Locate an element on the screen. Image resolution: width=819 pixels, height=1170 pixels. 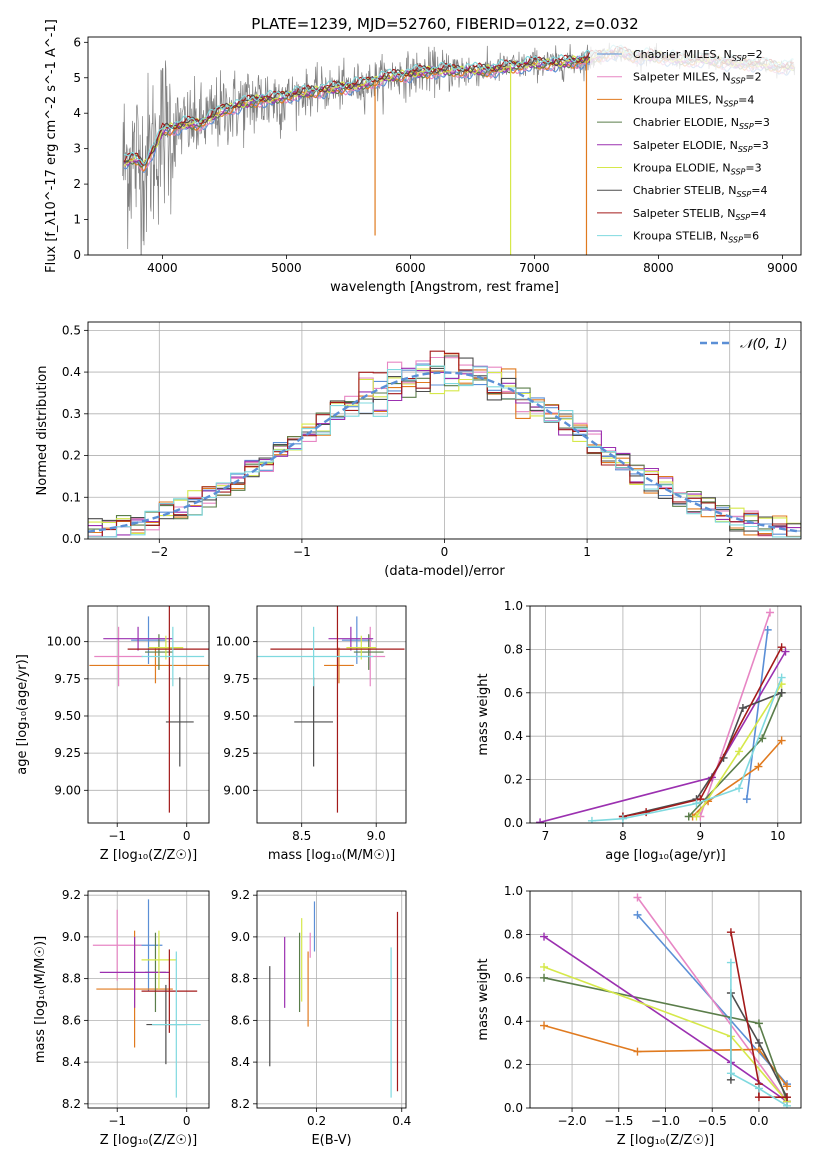
x-tick-label: −1.5 is located at coordinates (618, 1121).